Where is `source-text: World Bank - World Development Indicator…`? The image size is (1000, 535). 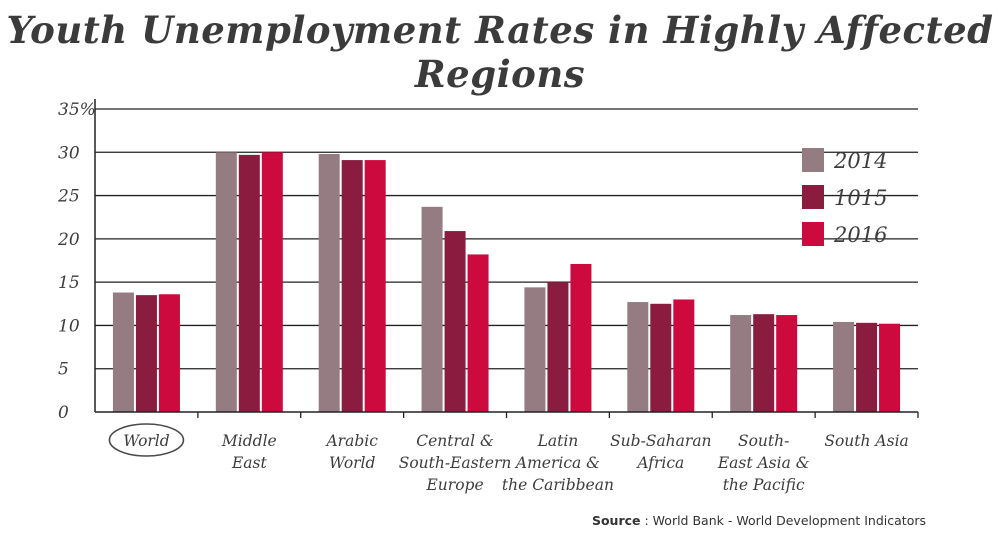 source-text: World Bank - World Development Indicator… is located at coordinates (789, 520).